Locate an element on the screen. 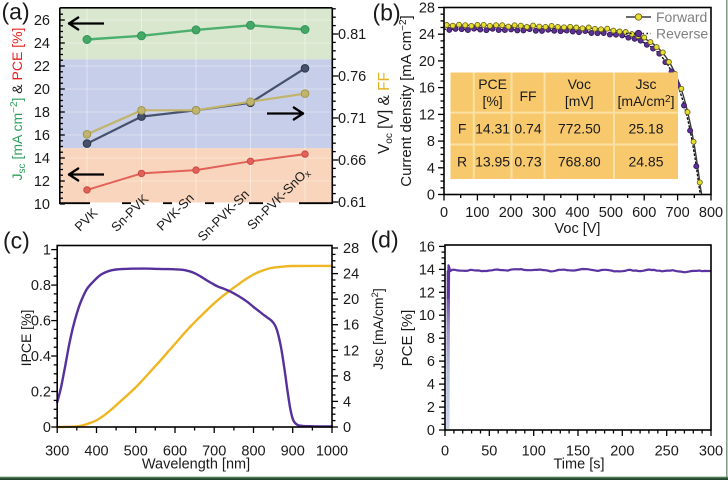 The image size is (728, 480). svg-text: 24.85 is located at coordinates (645, 162).